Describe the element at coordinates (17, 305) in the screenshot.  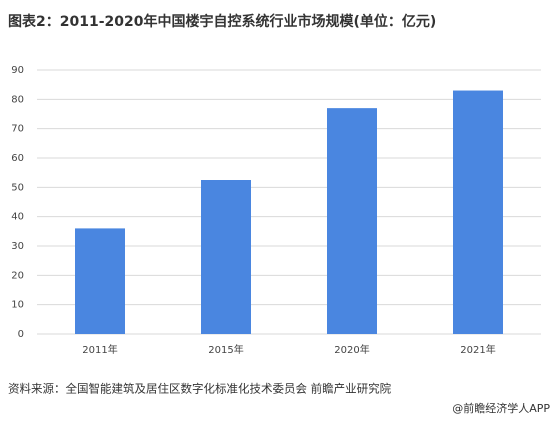
I see `y-tick-label: 10` at that location.